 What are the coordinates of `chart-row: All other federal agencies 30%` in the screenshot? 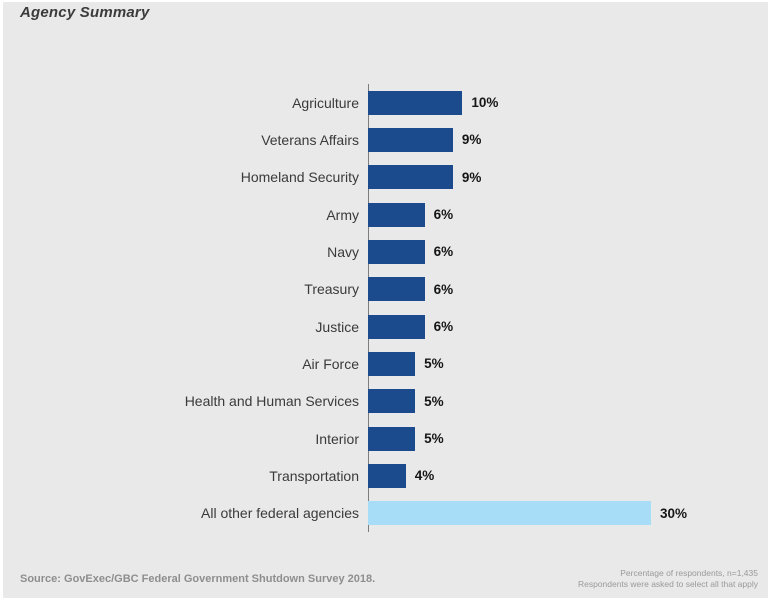 It's located at (385, 513).